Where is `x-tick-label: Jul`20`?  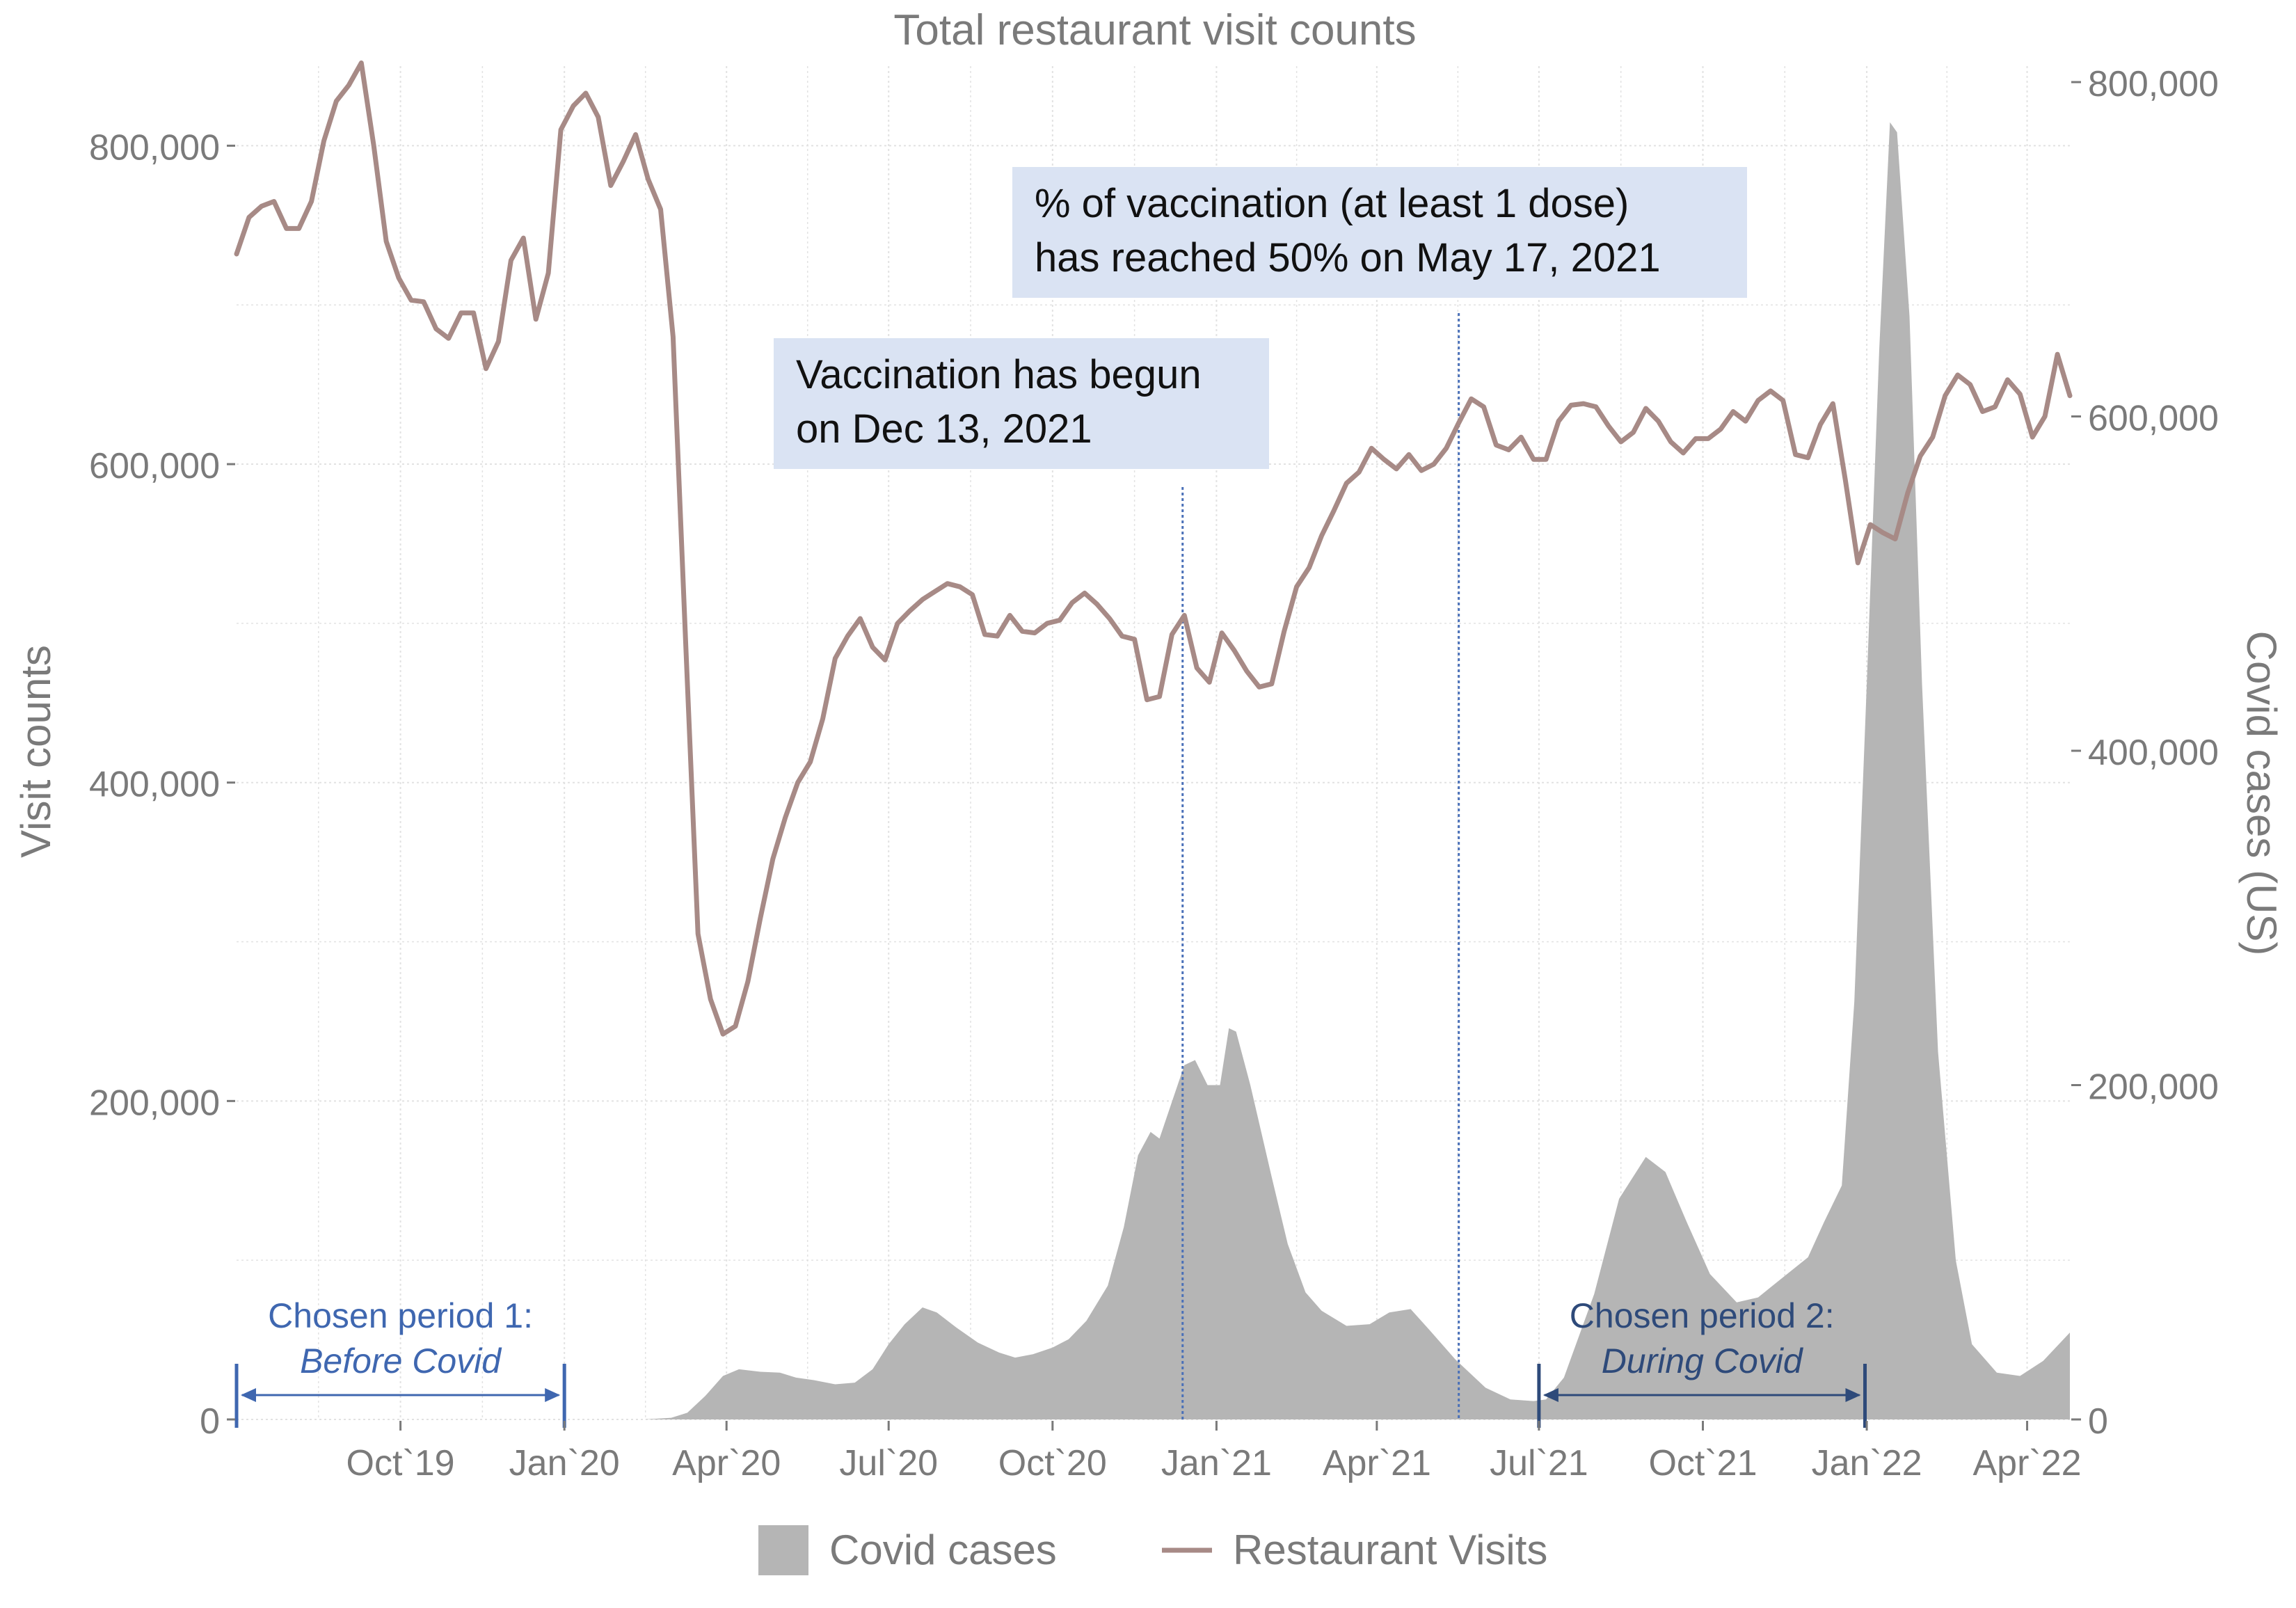
x-tick-label: Jul`20 is located at coordinates (888, 1463).